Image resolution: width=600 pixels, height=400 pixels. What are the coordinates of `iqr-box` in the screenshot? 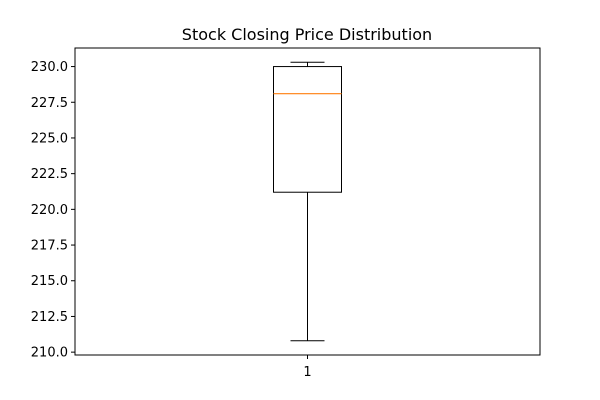 It's located at (307, 129).